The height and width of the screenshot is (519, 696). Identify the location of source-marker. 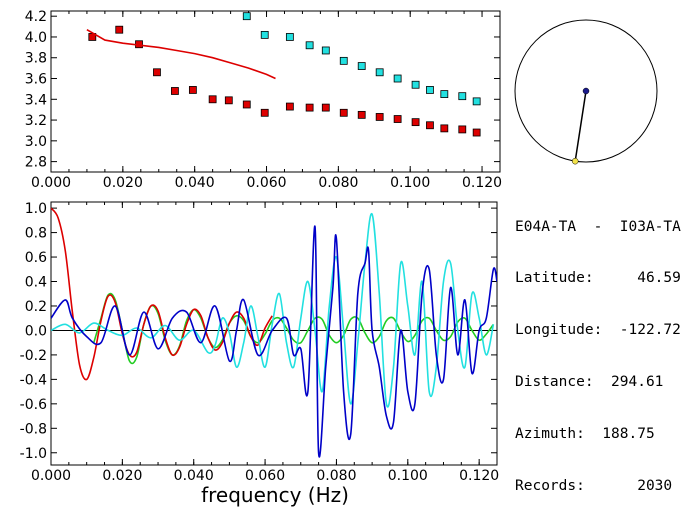
(575, 161).